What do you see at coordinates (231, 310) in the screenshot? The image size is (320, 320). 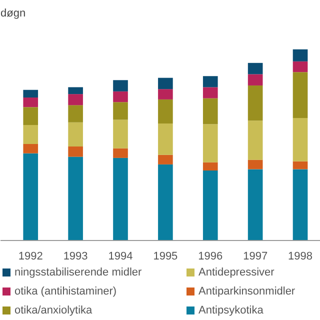 I see `legend-label: Antipsykotika` at bounding box center [231, 310].